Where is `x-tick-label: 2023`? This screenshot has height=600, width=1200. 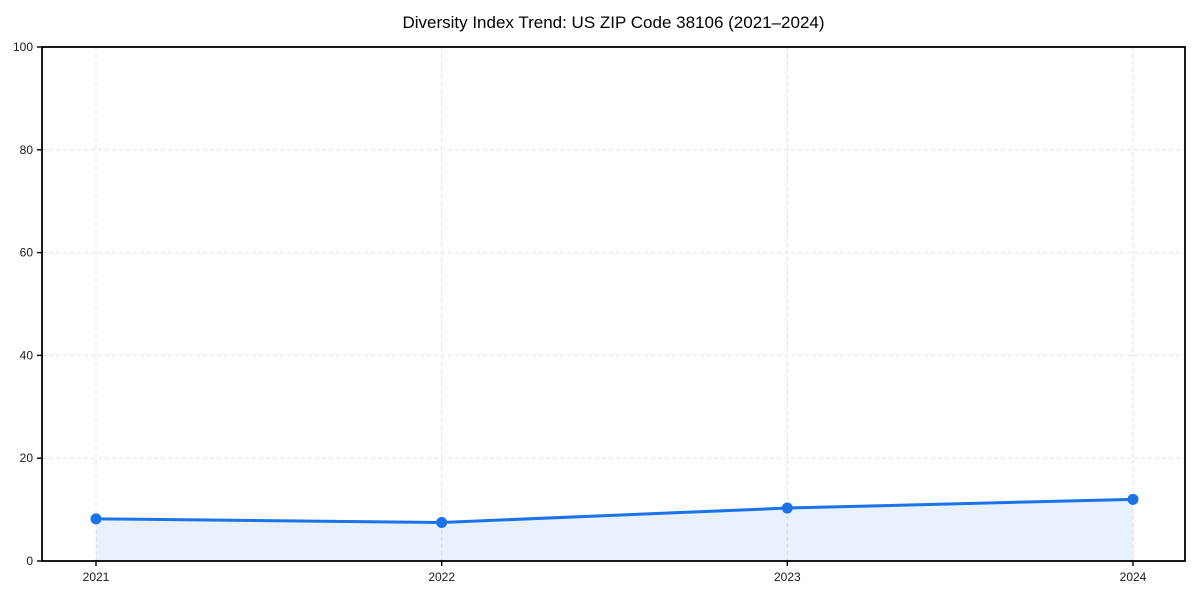
x-tick-label: 2023 is located at coordinates (787, 577).